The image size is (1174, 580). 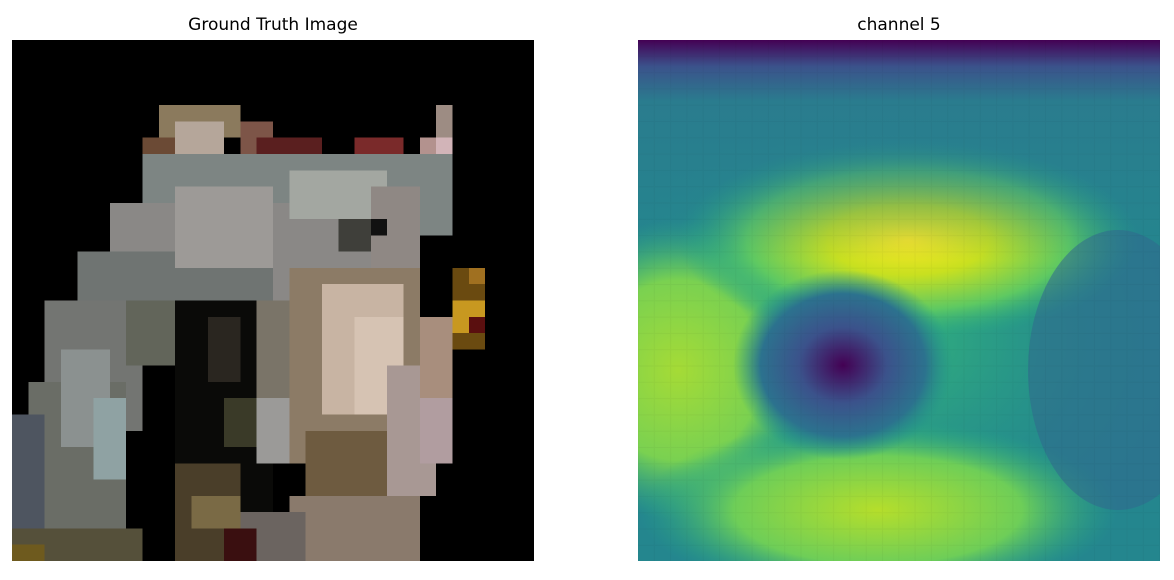 I want to click on channel-title: channel 5, so click(x=899, y=25).